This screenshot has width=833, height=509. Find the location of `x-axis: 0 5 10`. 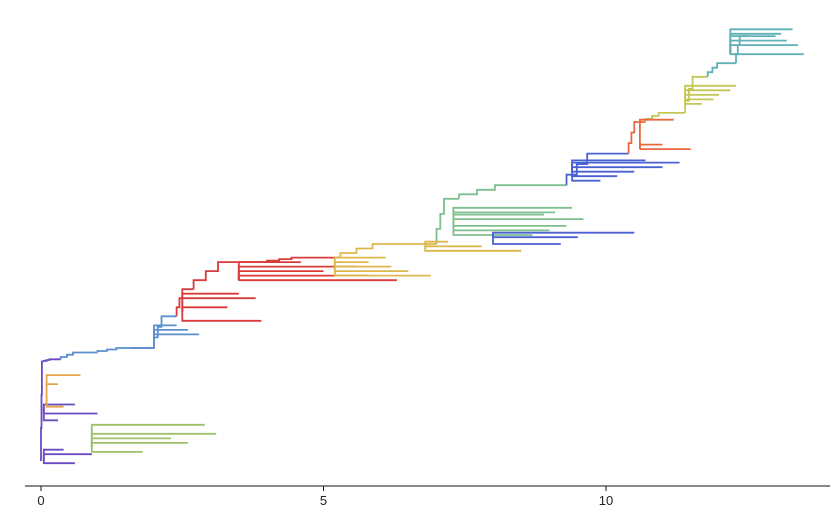

x-axis: 0 5 10 is located at coordinates (427, 496).